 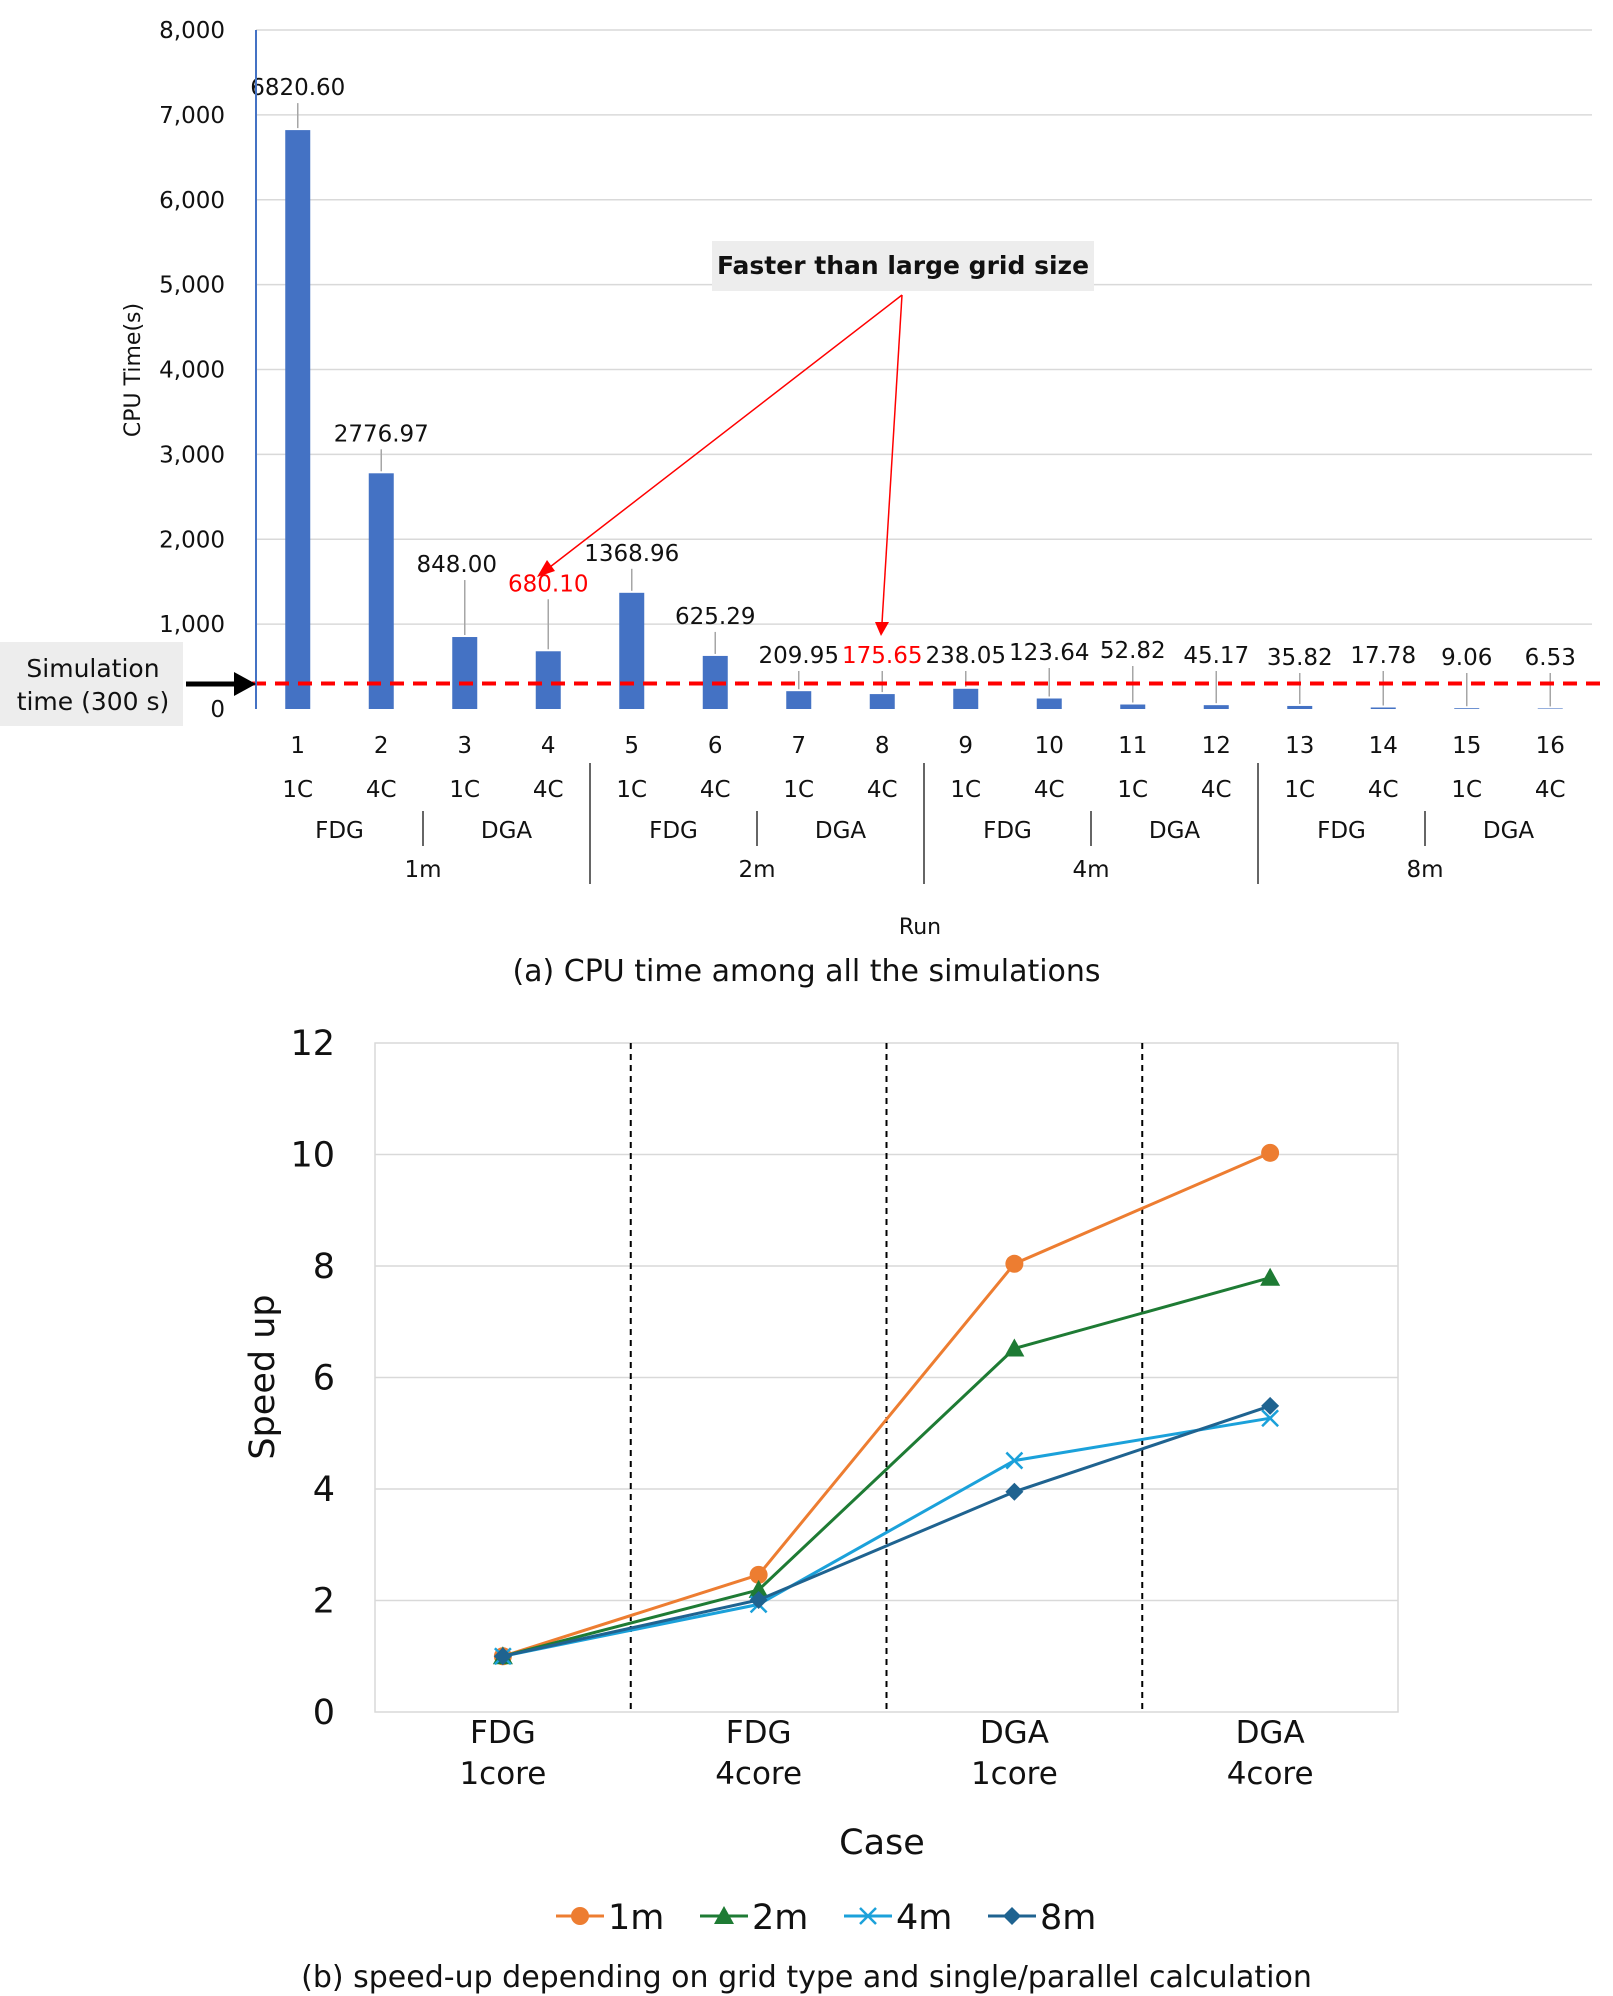 I want to click on a-y-tick-label: 8,000, so click(x=192, y=31).